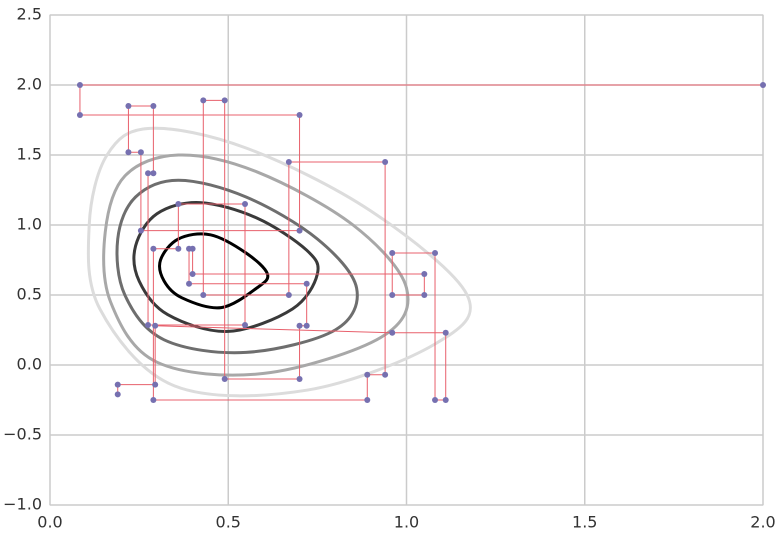 The width and height of the screenshot is (782, 539). What do you see at coordinates (29, 14) in the screenshot?
I see `y-tick-label: 2.5` at bounding box center [29, 14].